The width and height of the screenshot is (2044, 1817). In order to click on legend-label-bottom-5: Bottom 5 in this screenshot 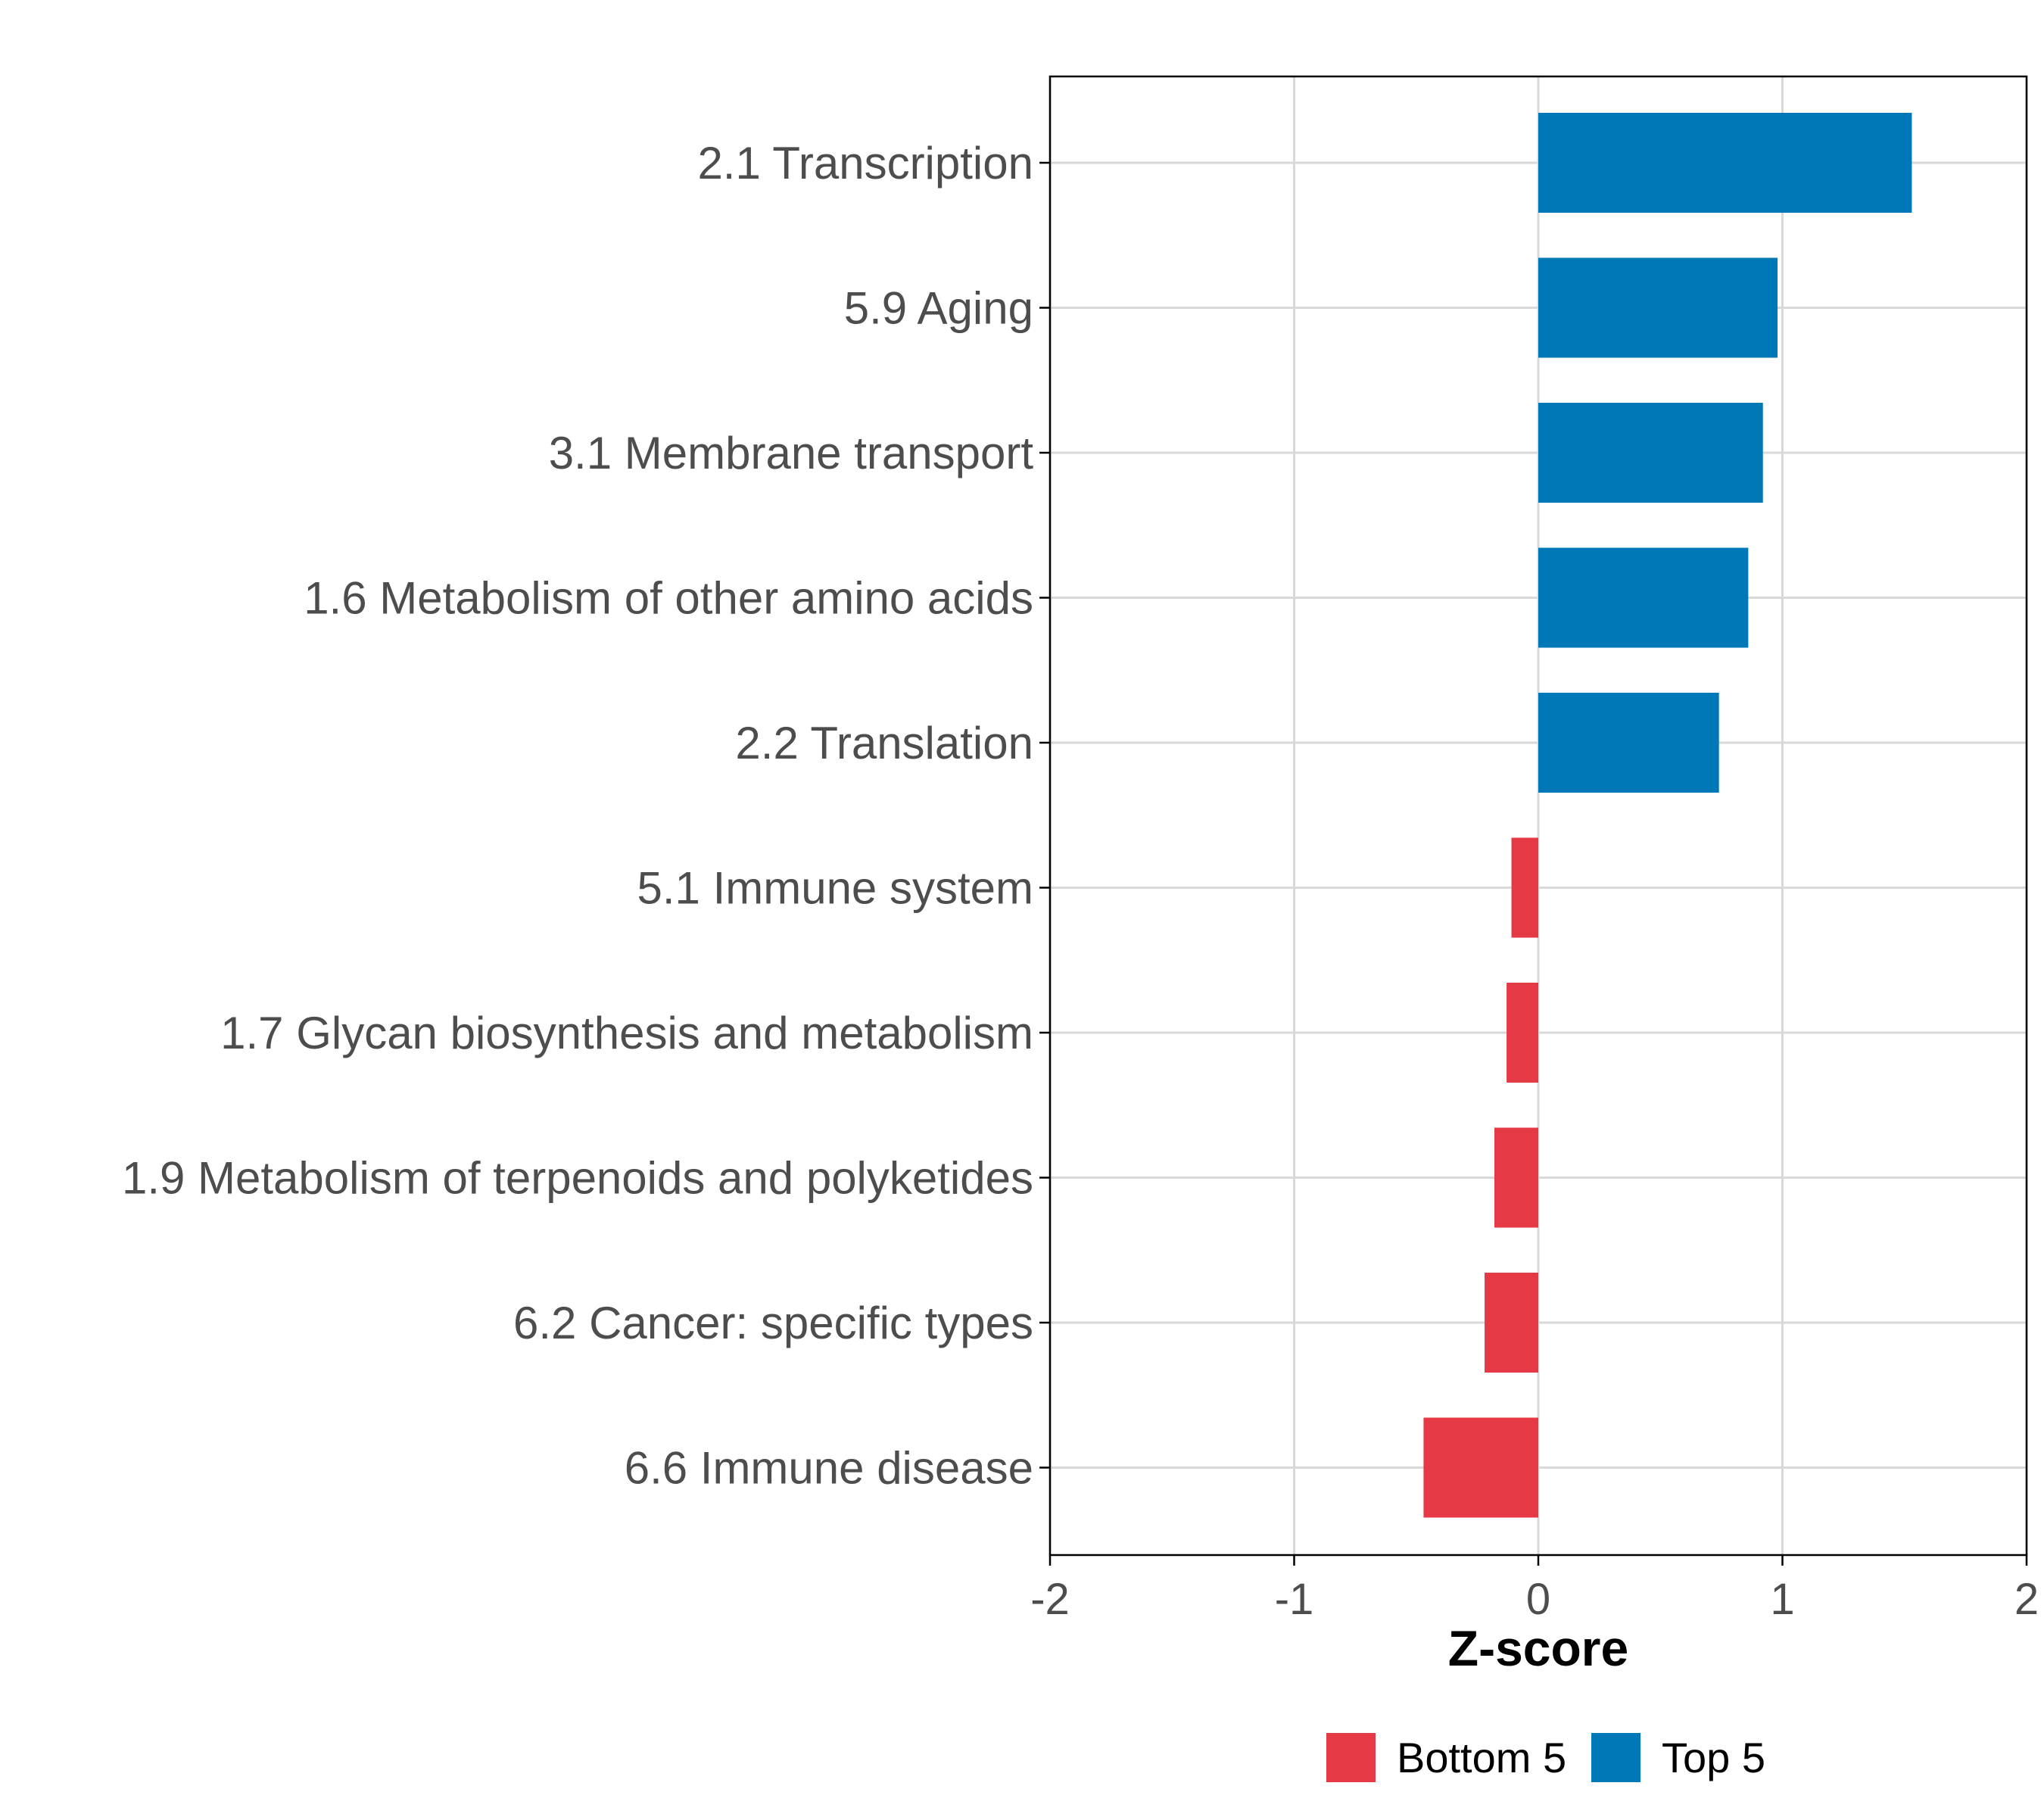, I will do `click(1481, 1757)`.